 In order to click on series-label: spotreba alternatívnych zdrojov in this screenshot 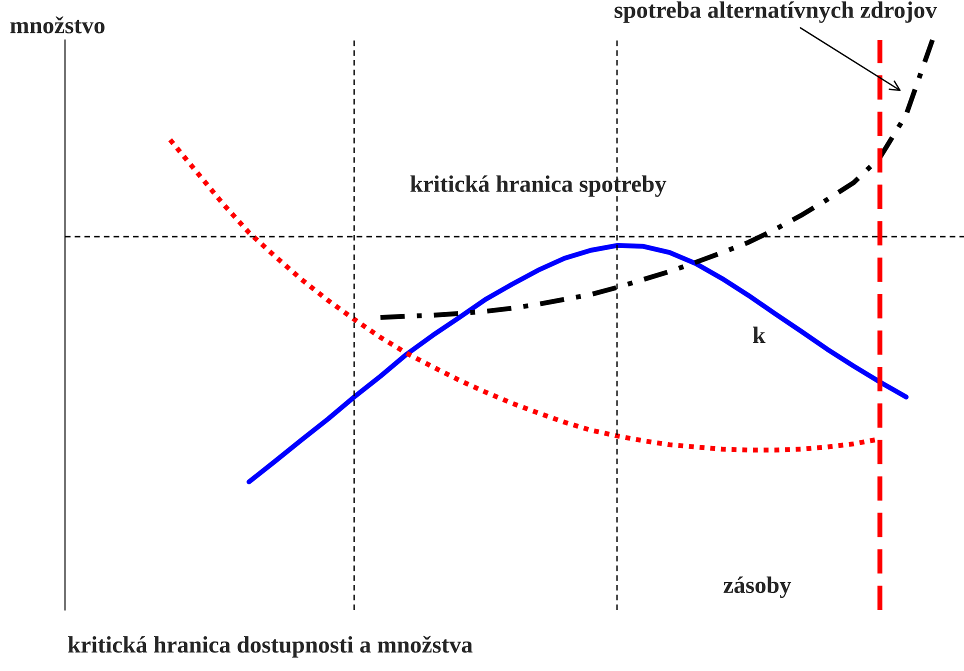, I will do `click(776, 12)`.